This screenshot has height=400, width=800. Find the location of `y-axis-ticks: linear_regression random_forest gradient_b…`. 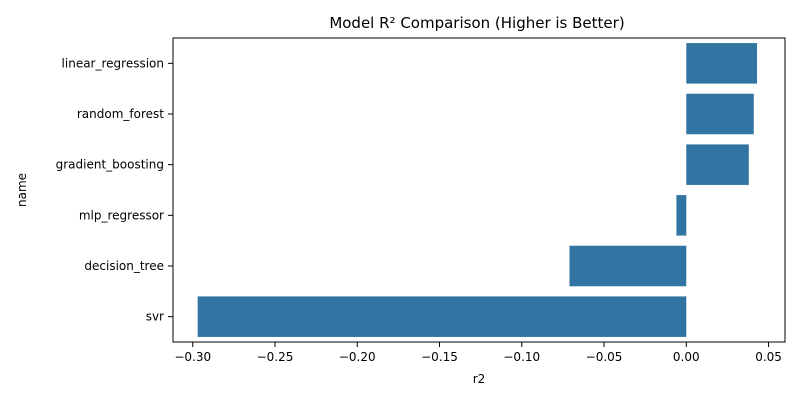

y-axis-ticks: linear_regression random_forest gradient_b… is located at coordinates (114, 190).